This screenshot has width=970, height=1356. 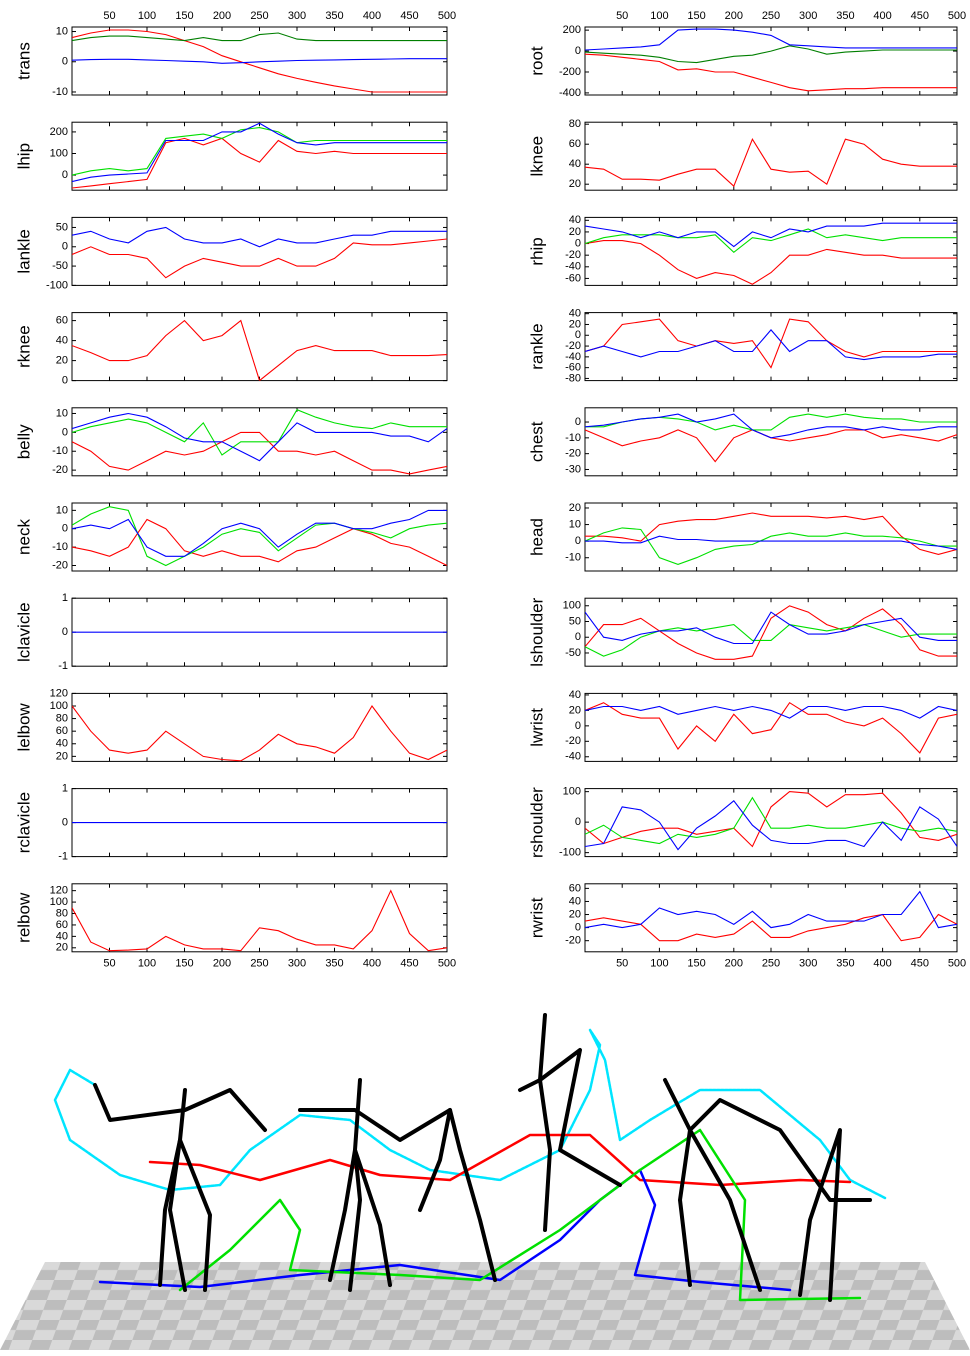 I want to click on green-path, so click(x=520, y=1215).